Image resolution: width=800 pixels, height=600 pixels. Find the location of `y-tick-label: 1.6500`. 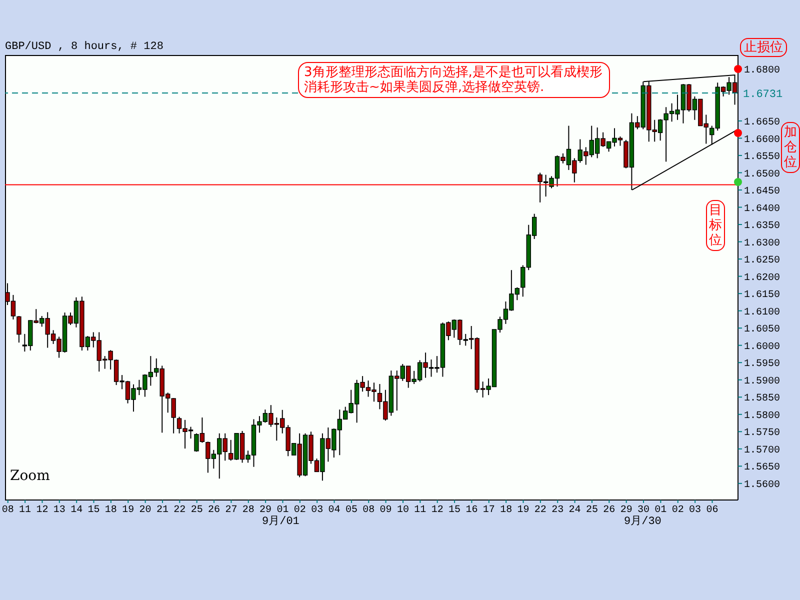

y-tick-label: 1.6500 is located at coordinates (762, 174).